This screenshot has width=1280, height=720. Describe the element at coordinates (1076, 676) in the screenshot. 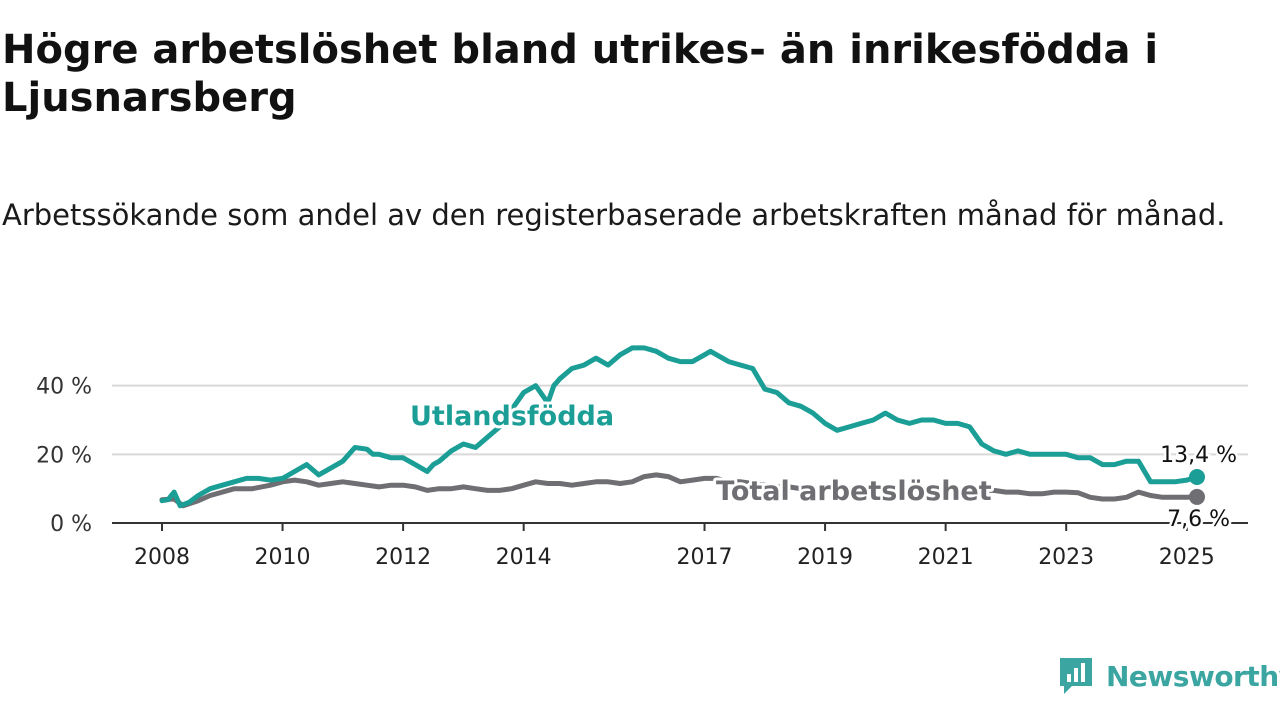

I see `newsworthy-logo-icon` at that location.